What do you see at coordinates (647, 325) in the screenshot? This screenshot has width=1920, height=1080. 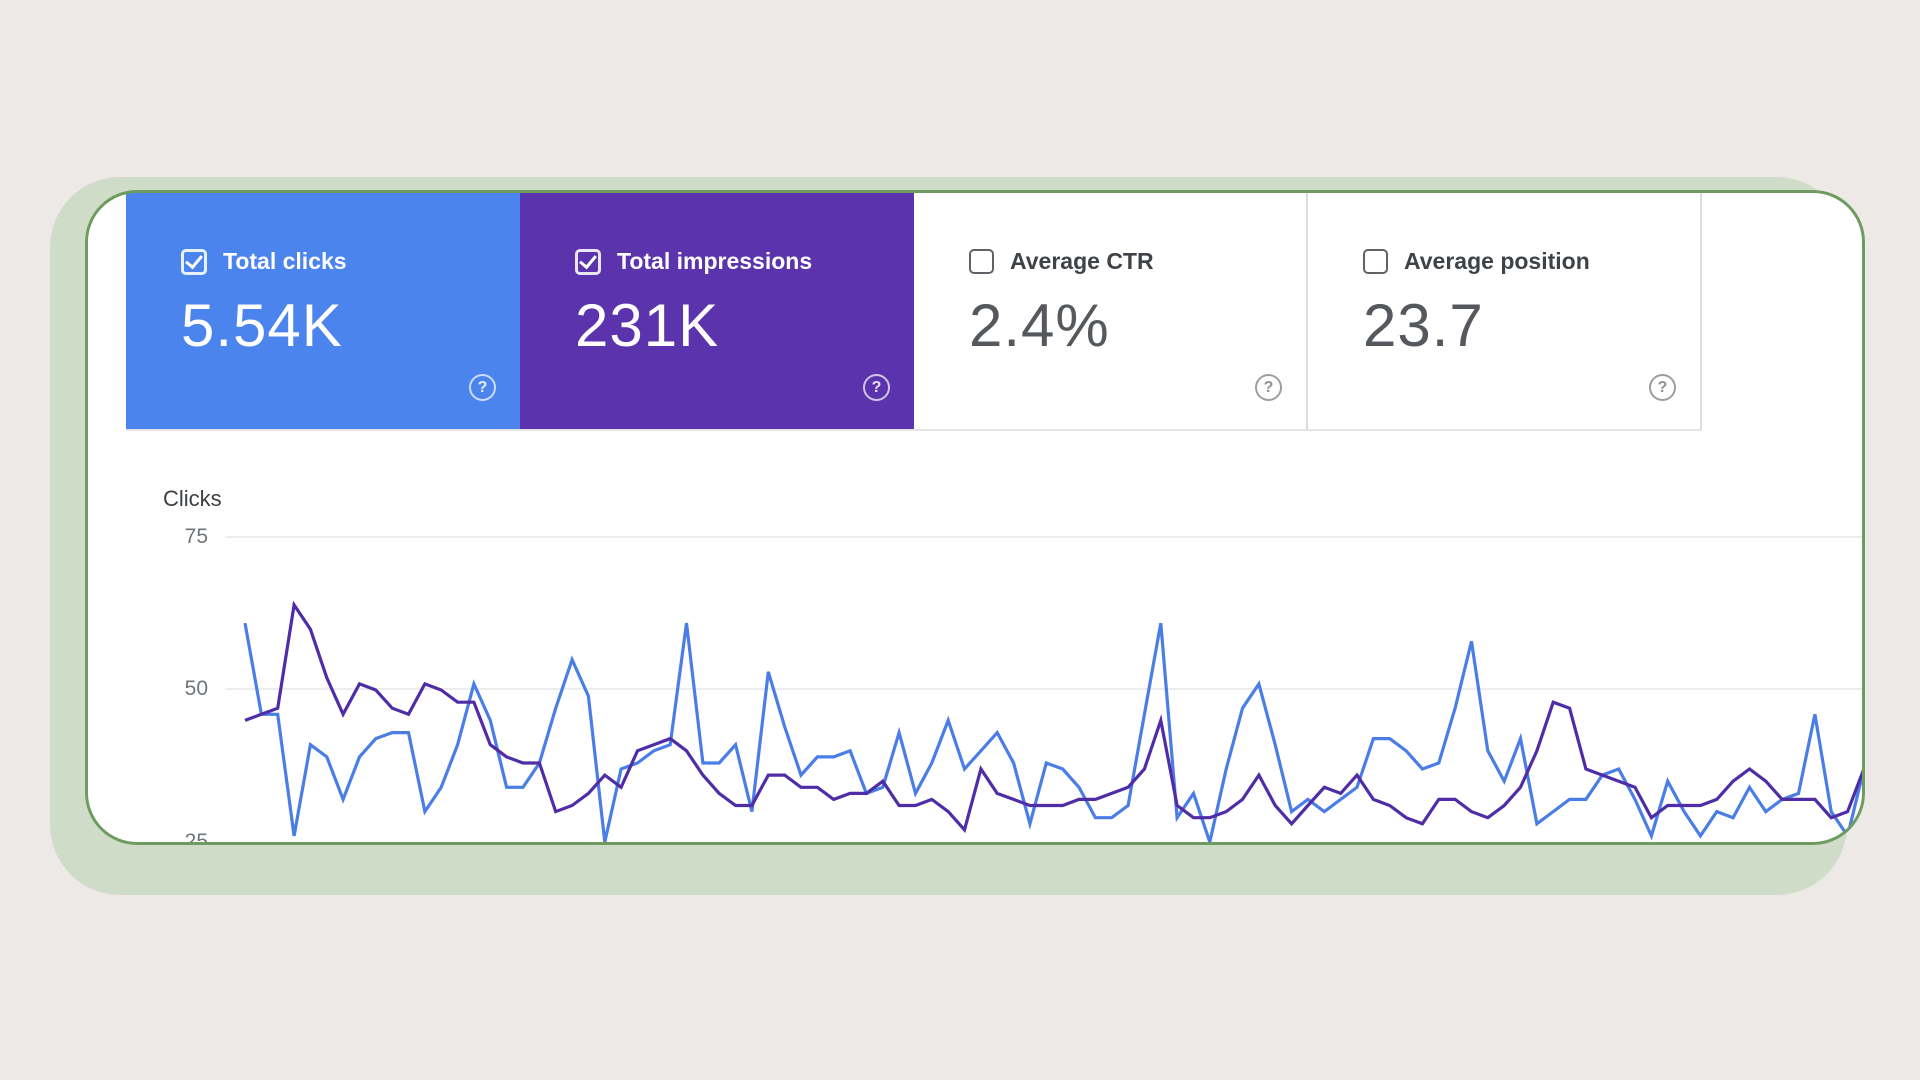 I see `metric-value: 231K` at bounding box center [647, 325].